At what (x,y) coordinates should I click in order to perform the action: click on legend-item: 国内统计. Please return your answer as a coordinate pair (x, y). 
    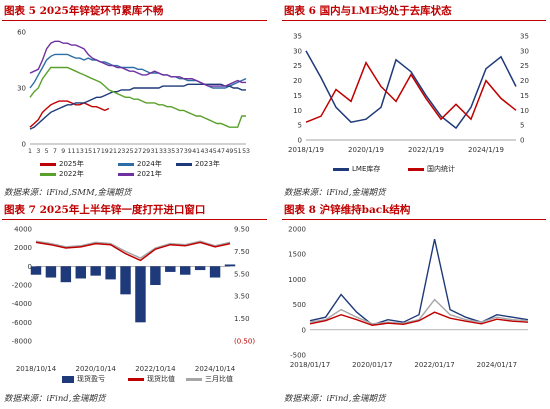
    Looking at the image, I should click on (431, 169).